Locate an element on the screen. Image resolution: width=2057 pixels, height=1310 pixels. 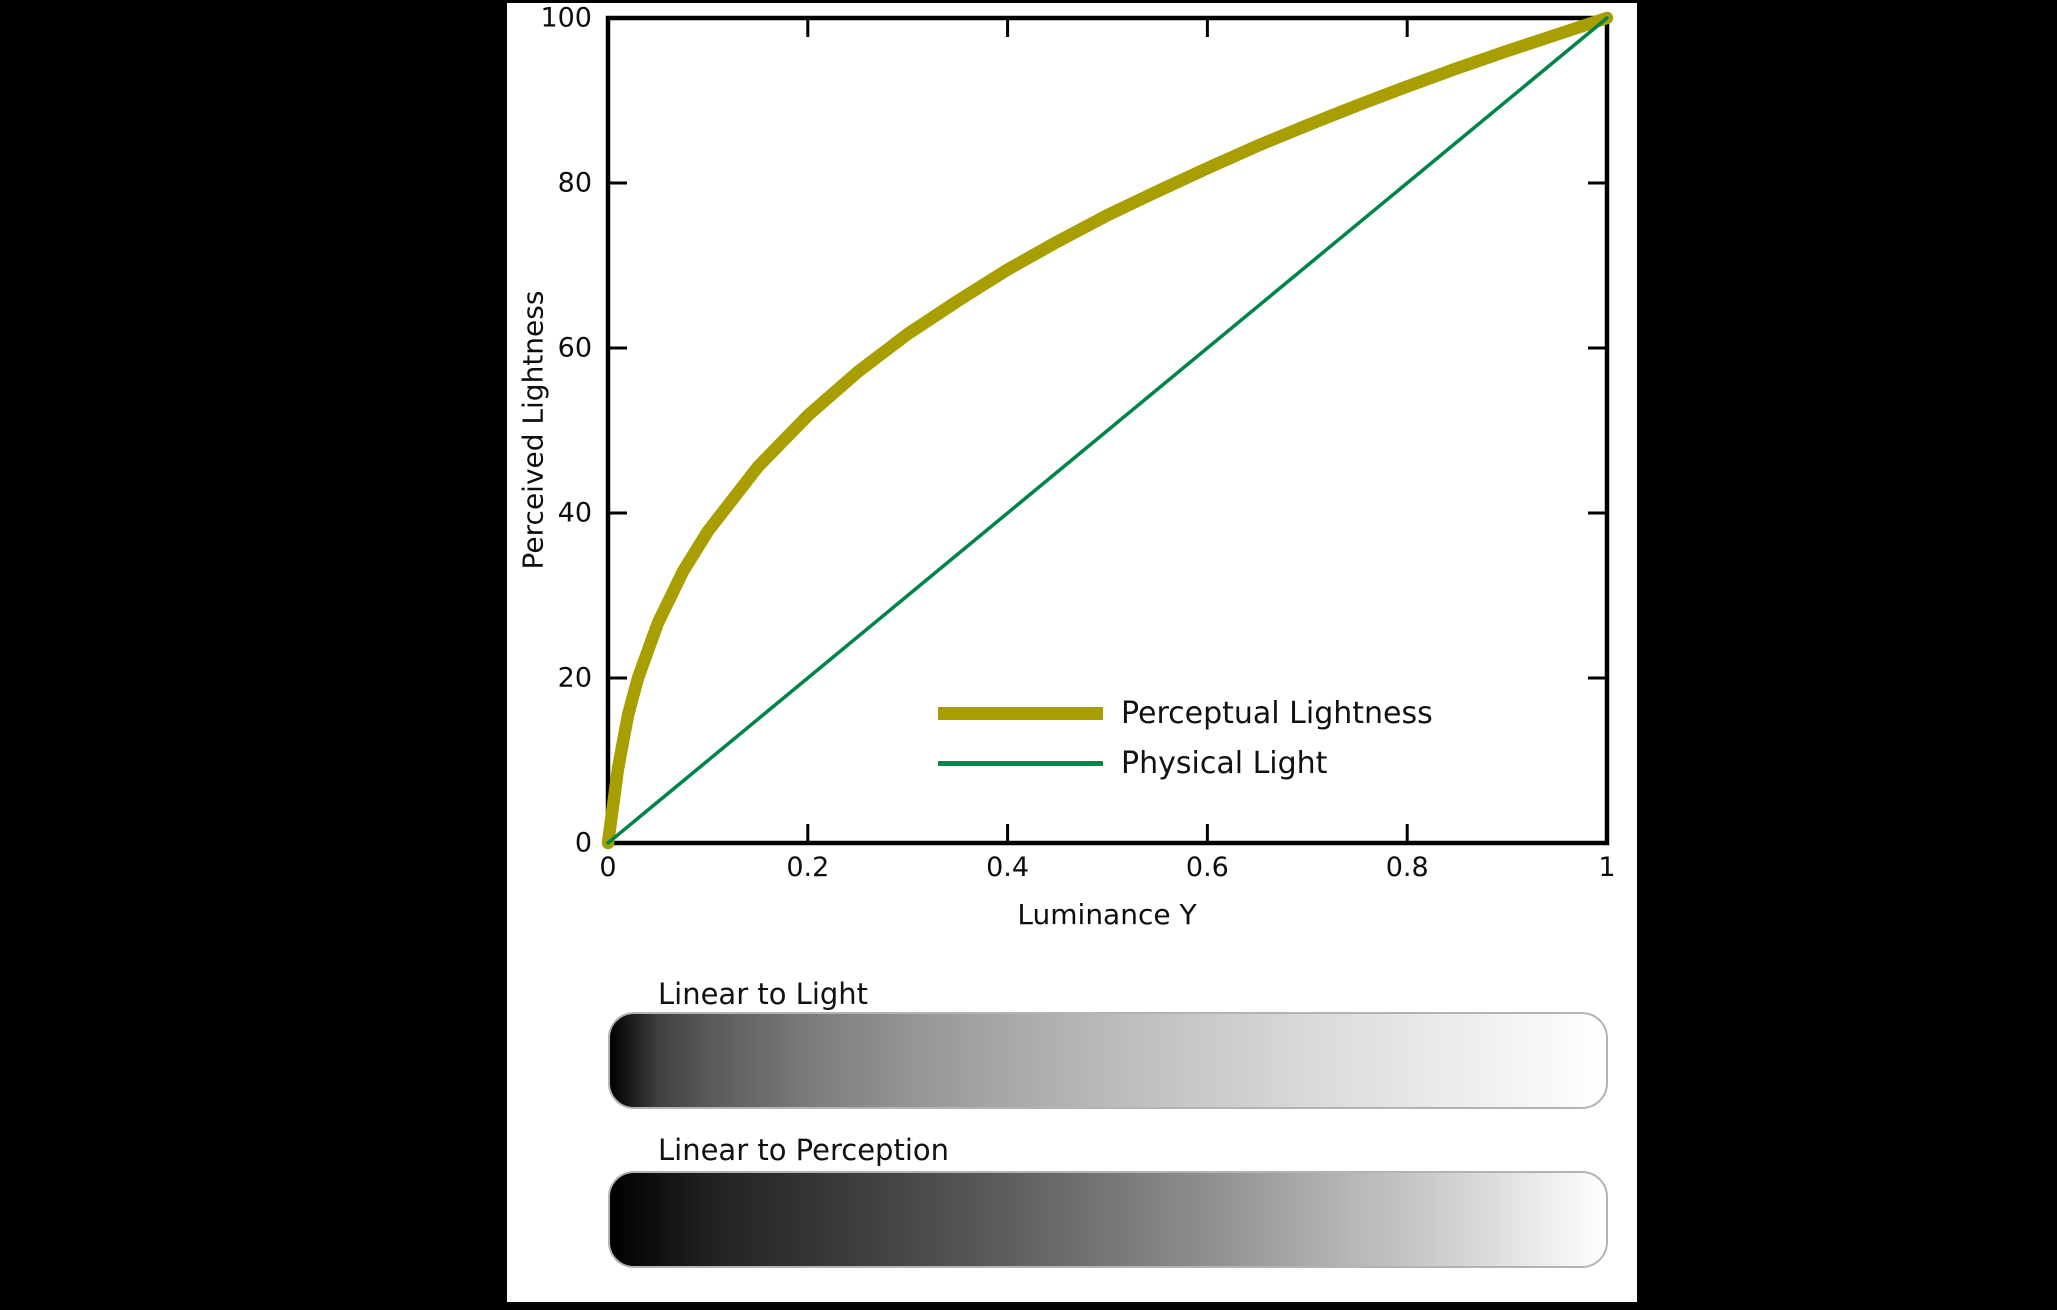
x-axis-label: Luminance Y is located at coordinates (1107, 914).